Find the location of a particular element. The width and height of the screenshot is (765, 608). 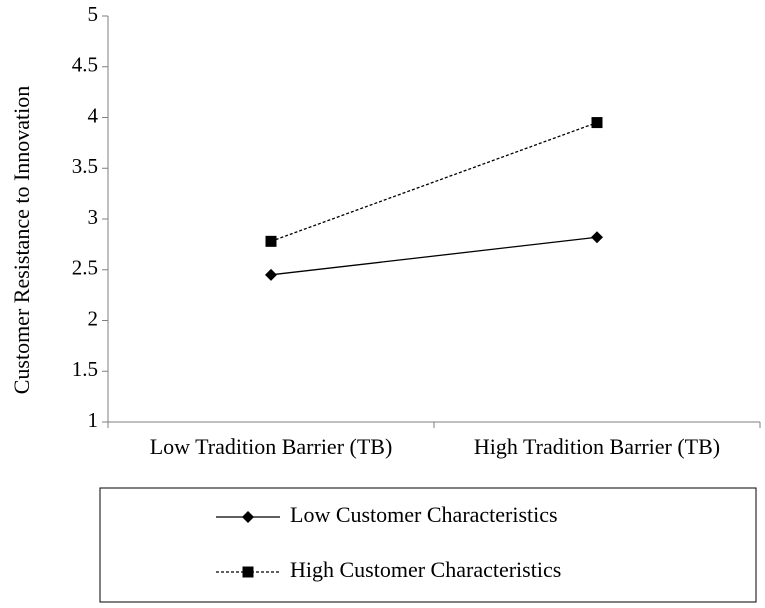

y-tick-label: 5 is located at coordinates (93, 14).